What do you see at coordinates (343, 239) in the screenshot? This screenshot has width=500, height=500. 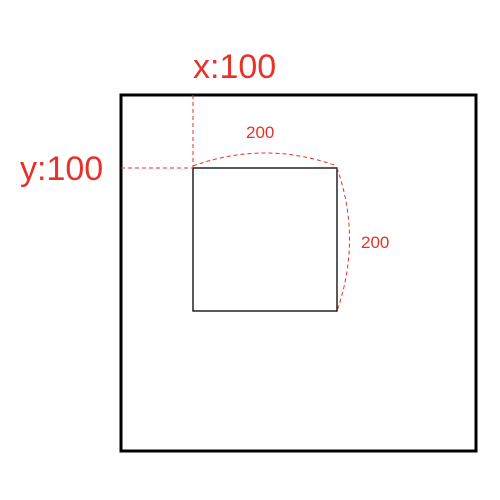 I see `height-dimension-arc` at bounding box center [343, 239].